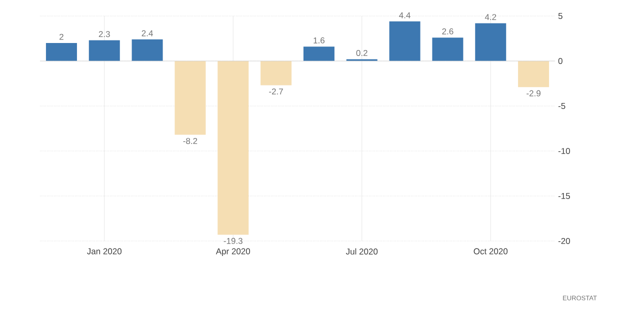 The height and width of the screenshot is (325, 620). Describe the element at coordinates (564, 196) in the screenshot. I see `y-tick-label: -15` at that location.